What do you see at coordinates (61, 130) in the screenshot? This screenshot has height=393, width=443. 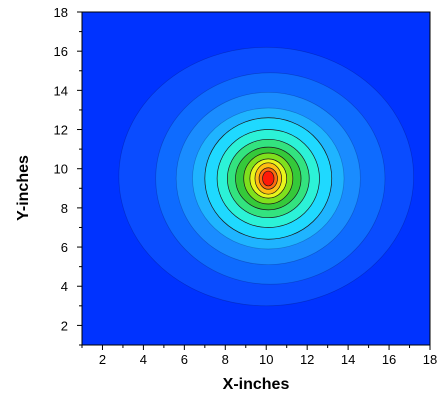 I see `y-tick-label: 12` at bounding box center [61, 130].